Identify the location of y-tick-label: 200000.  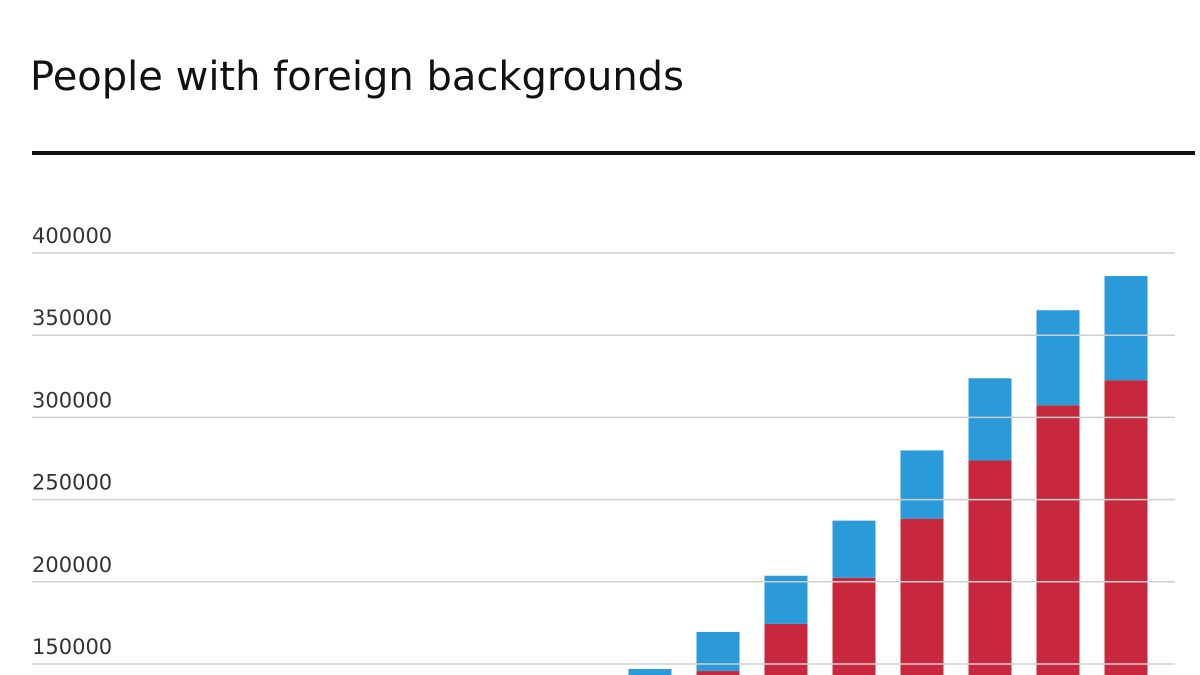
(72, 565).